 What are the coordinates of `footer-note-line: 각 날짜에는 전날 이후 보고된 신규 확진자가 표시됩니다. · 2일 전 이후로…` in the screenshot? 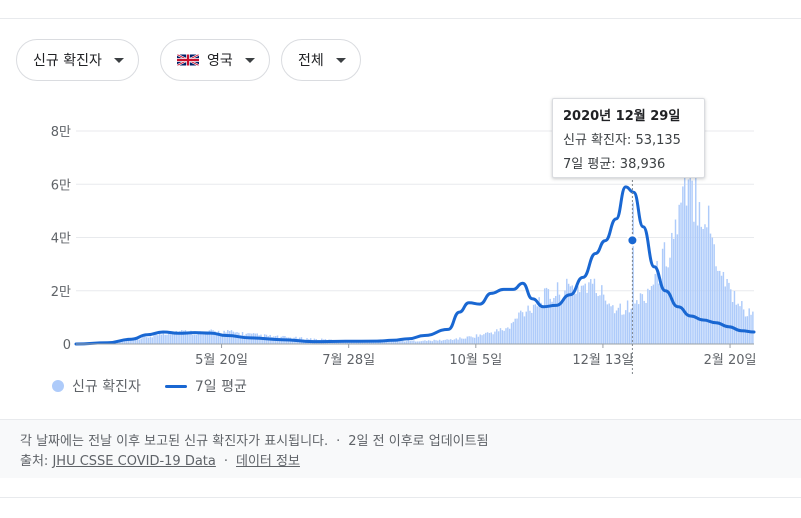 It's located at (254, 441).